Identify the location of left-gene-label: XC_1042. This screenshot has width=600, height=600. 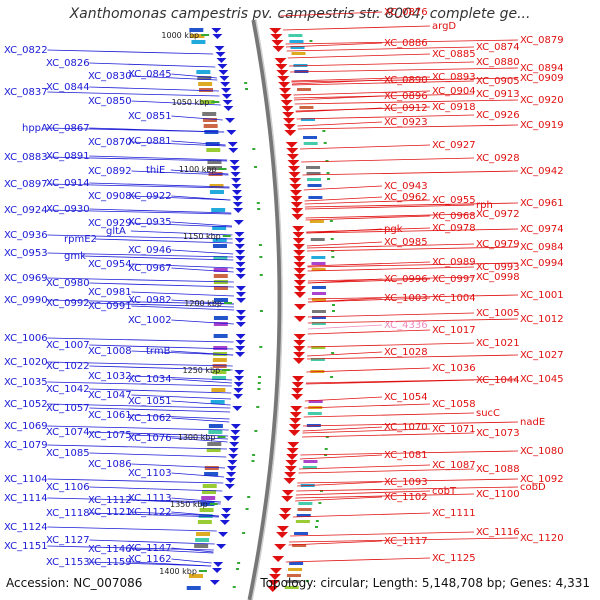
(68, 389).